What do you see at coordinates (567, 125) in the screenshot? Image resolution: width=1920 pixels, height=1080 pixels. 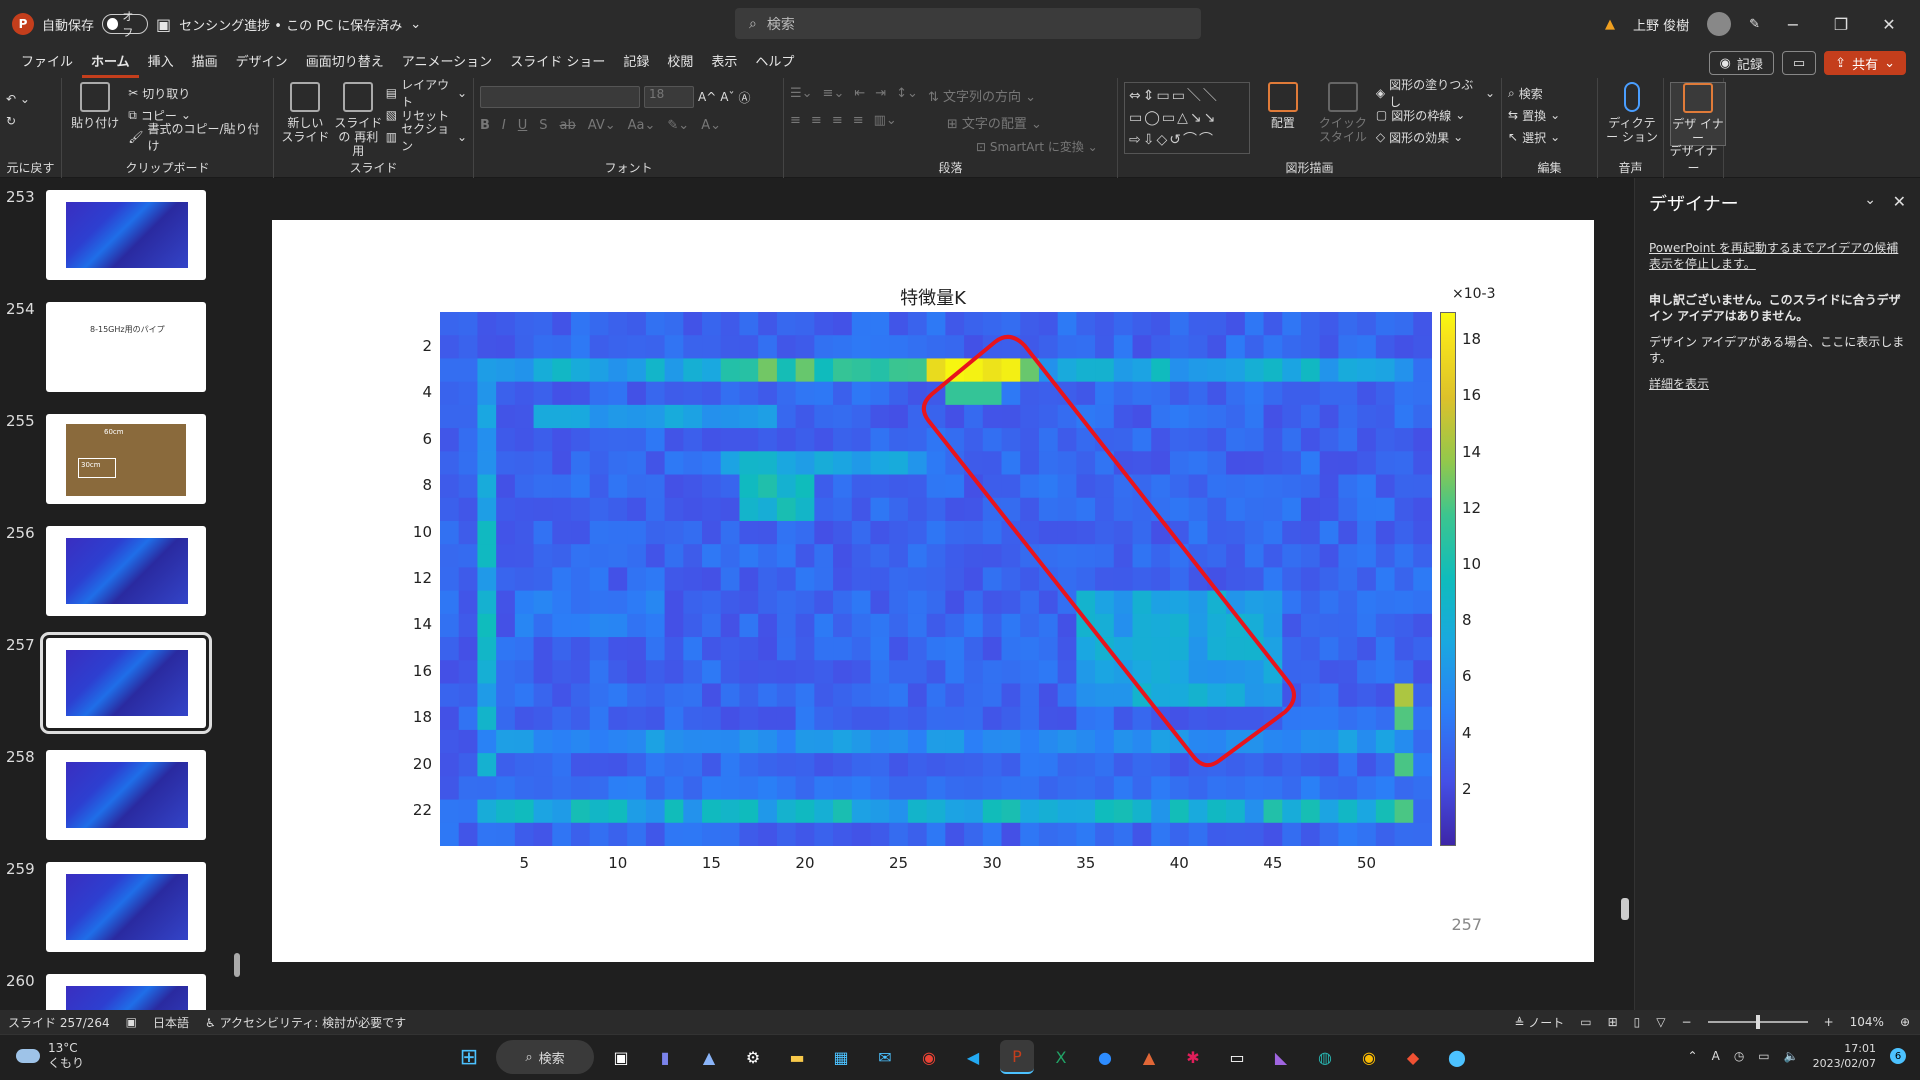 I see `strike-button: ab` at bounding box center [567, 125].